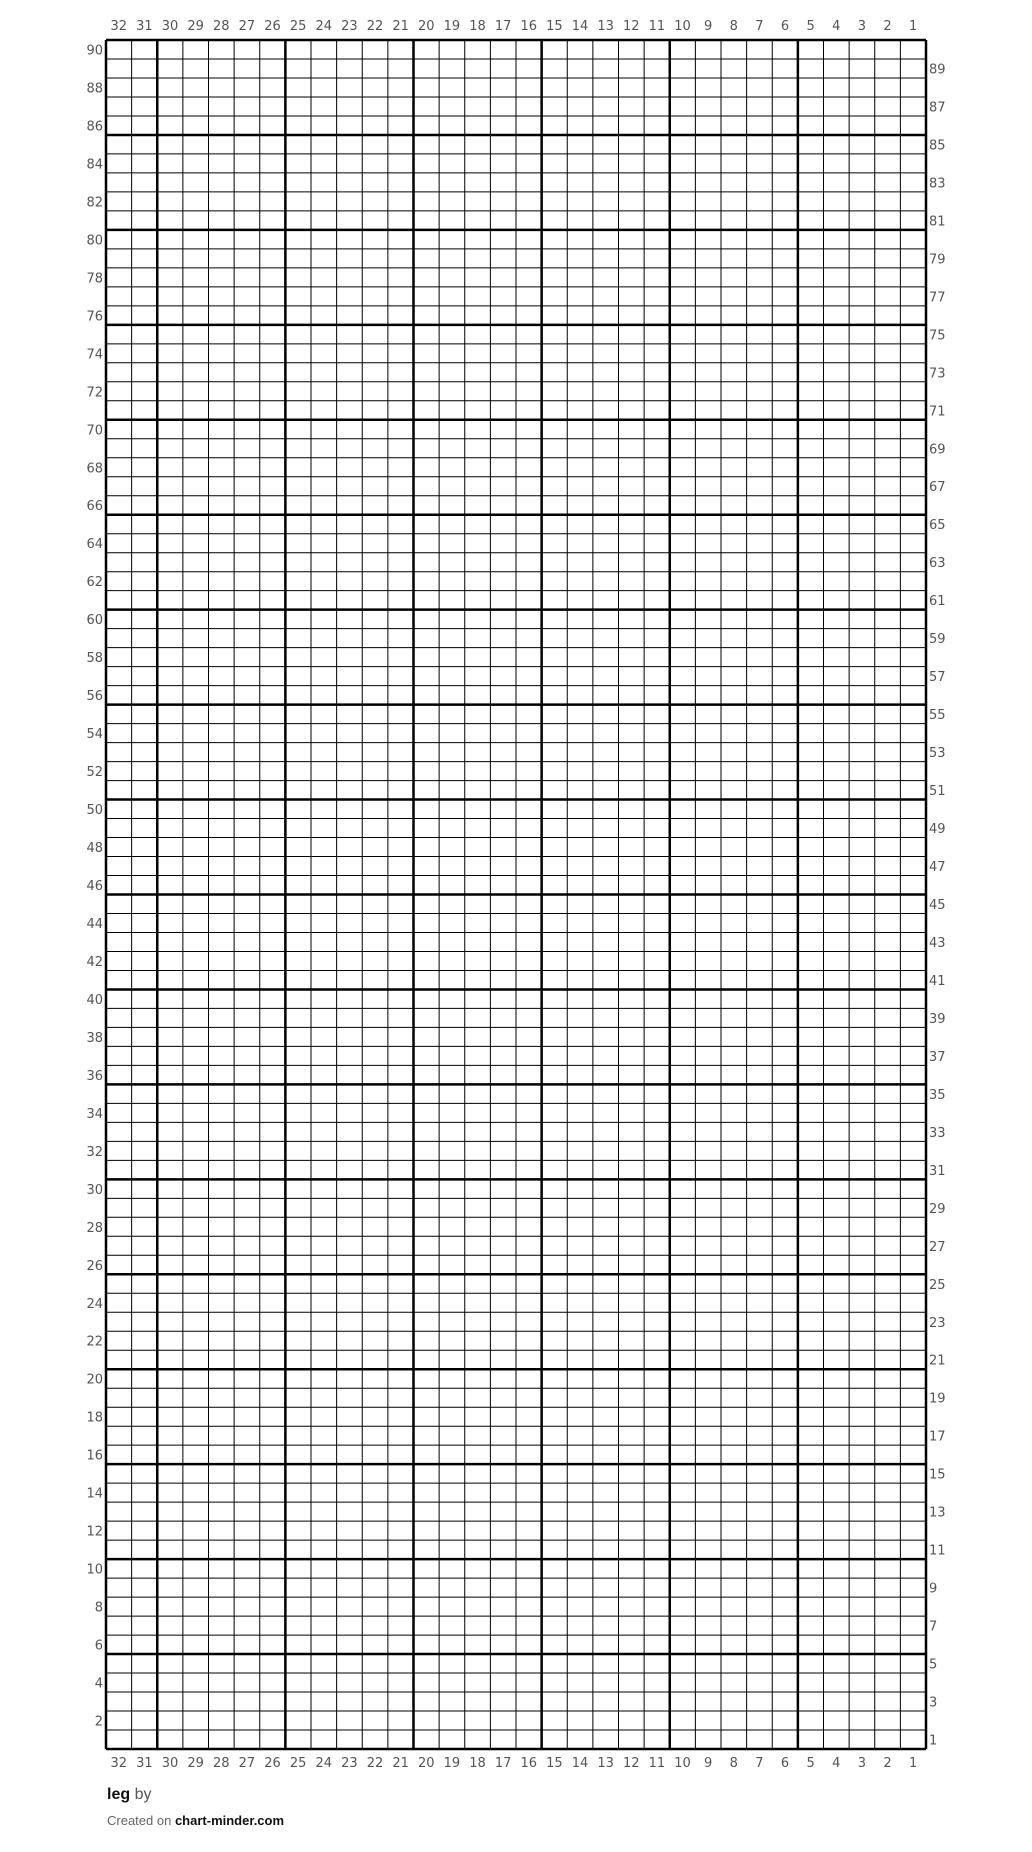  I want to click on row-number-label: 16, so click(94, 1456).